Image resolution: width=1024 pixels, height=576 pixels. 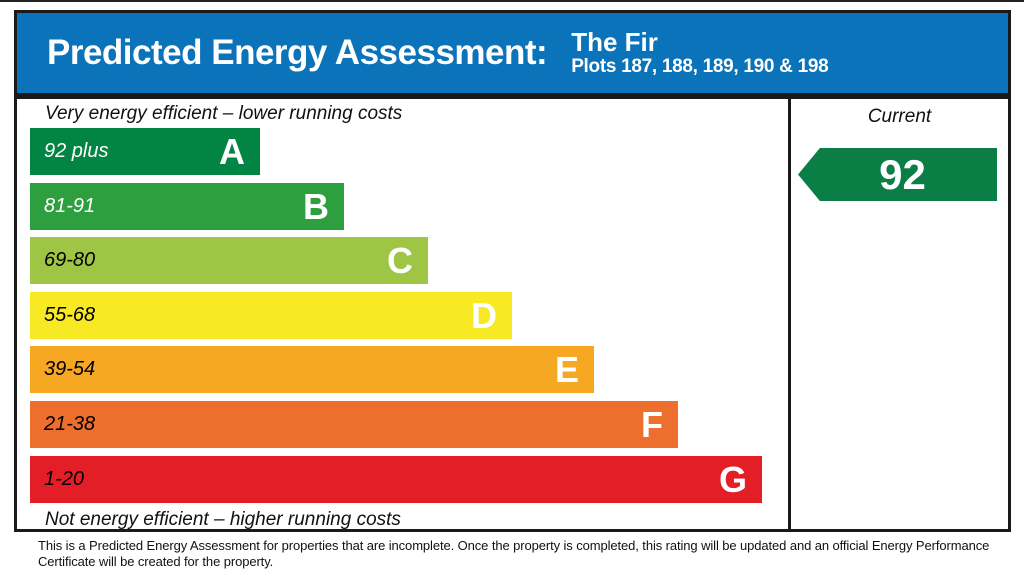 What do you see at coordinates (899, 116) in the screenshot?
I see `current-column-label: Current` at bounding box center [899, 116].